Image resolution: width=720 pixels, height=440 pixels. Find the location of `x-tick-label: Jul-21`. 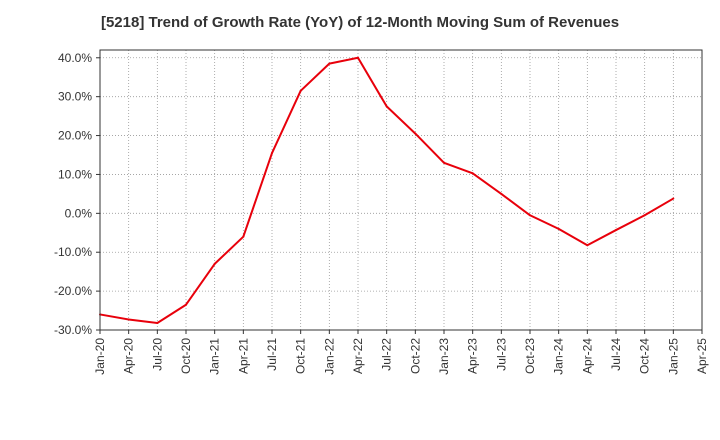

x-tick-label: Jul-21 is located at coordinates (272, 354).